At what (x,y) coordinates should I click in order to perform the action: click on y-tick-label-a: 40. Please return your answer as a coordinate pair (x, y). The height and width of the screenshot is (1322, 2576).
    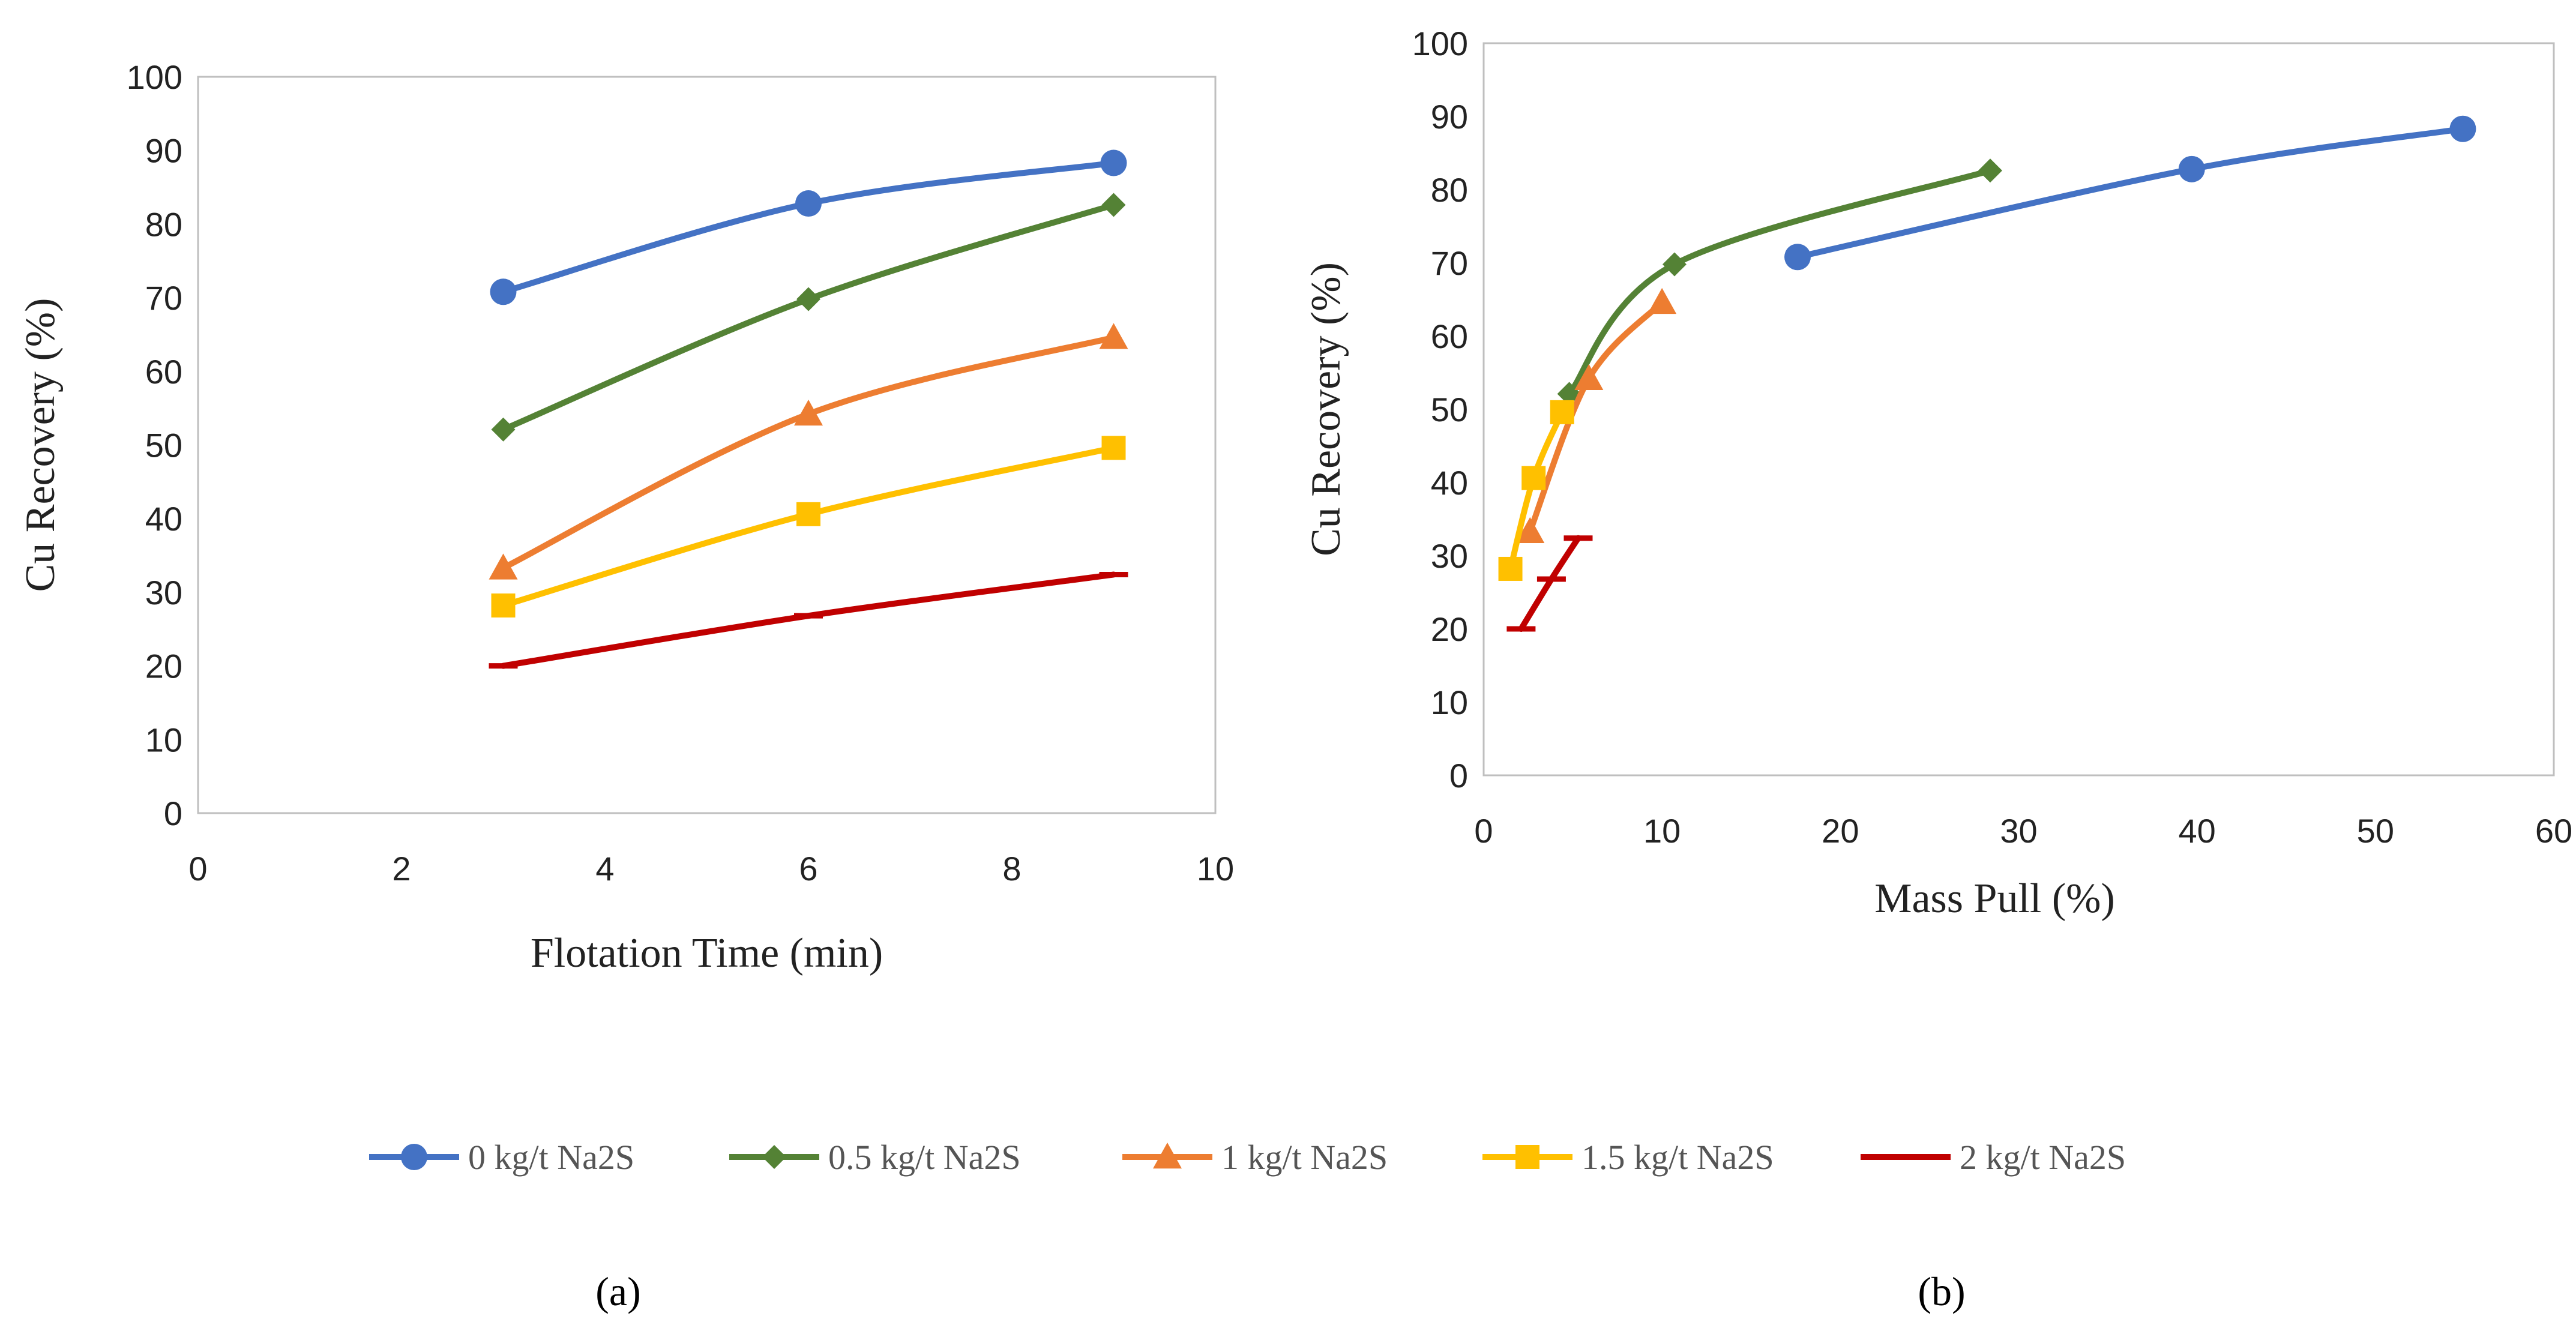
    Looking at the image, I should click on (164, 519).